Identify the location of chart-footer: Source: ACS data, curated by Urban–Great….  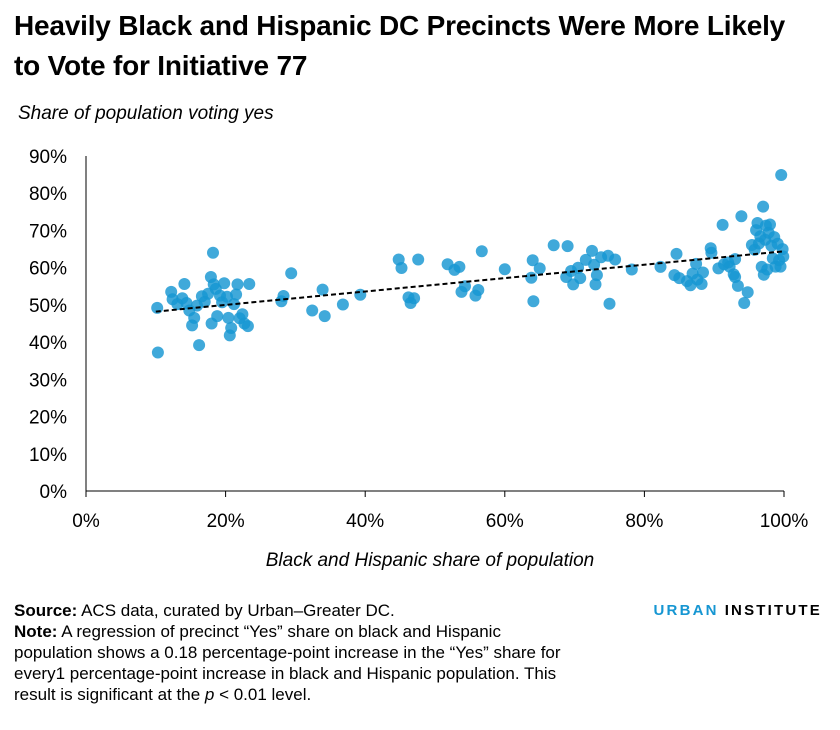
(294, 652).